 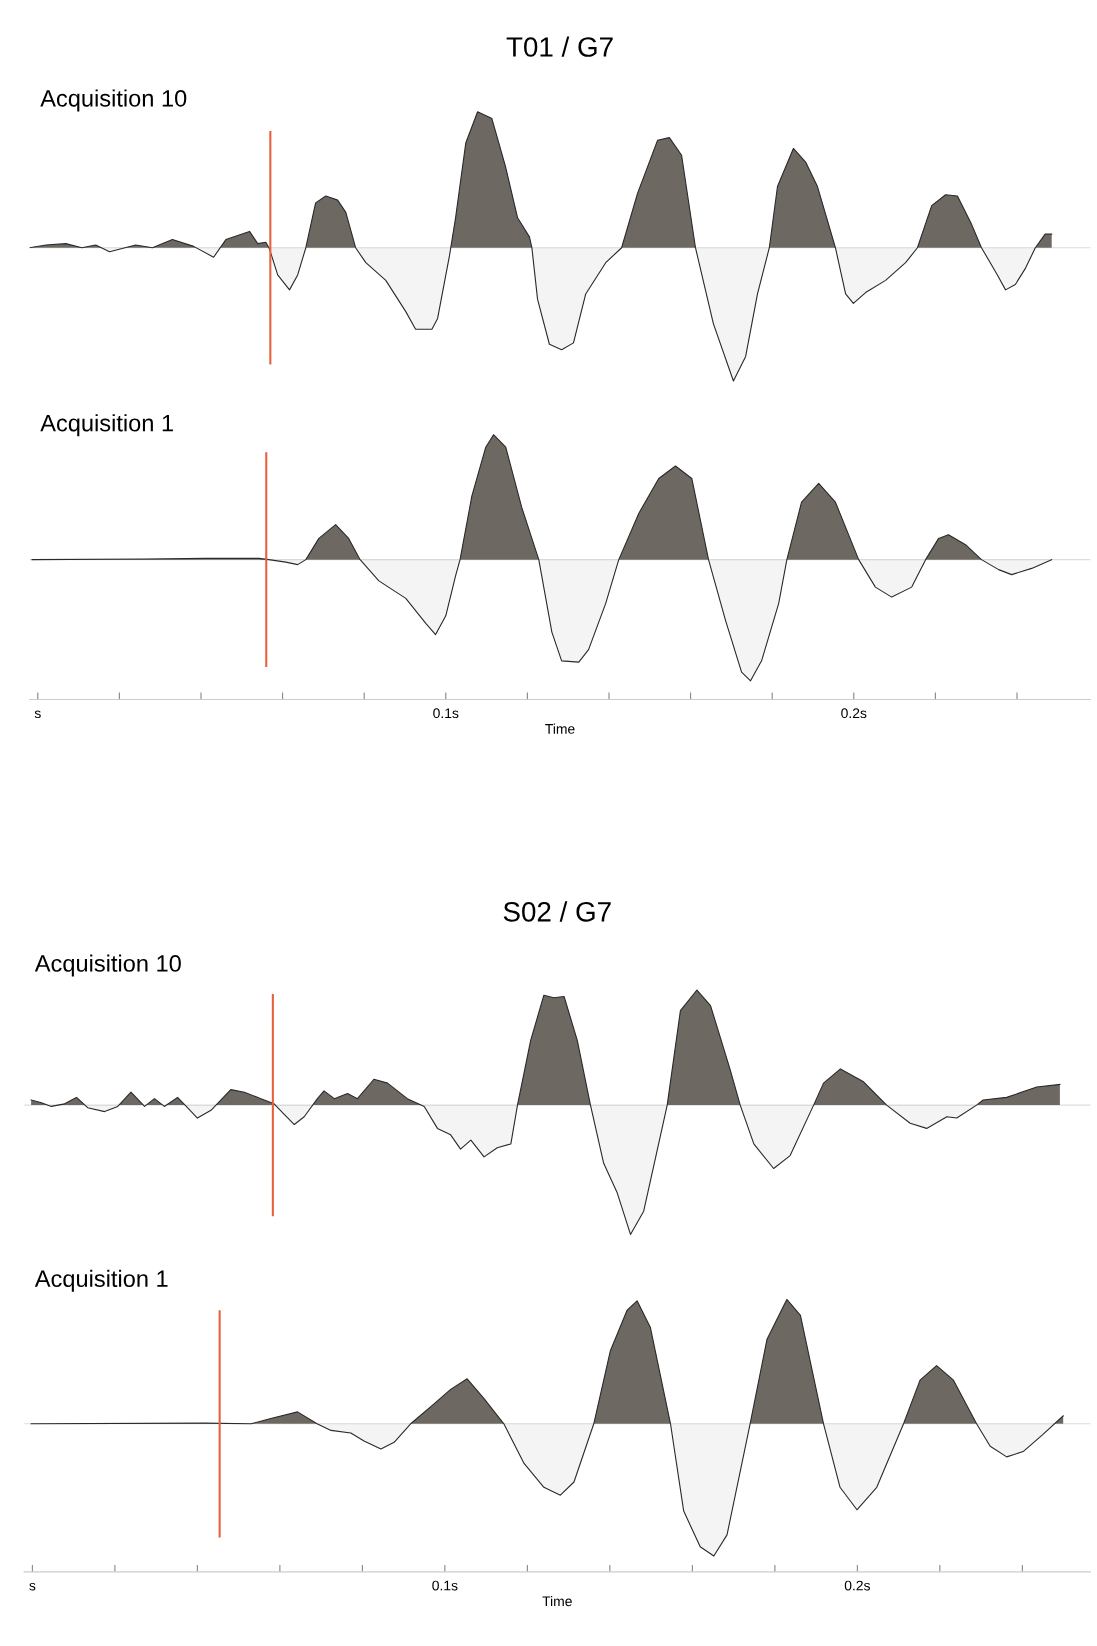 What do you see at coordinates (106, 425) in the screenshot?
I see `annotation: Acquisition 1` at bounding box center [106, 425].